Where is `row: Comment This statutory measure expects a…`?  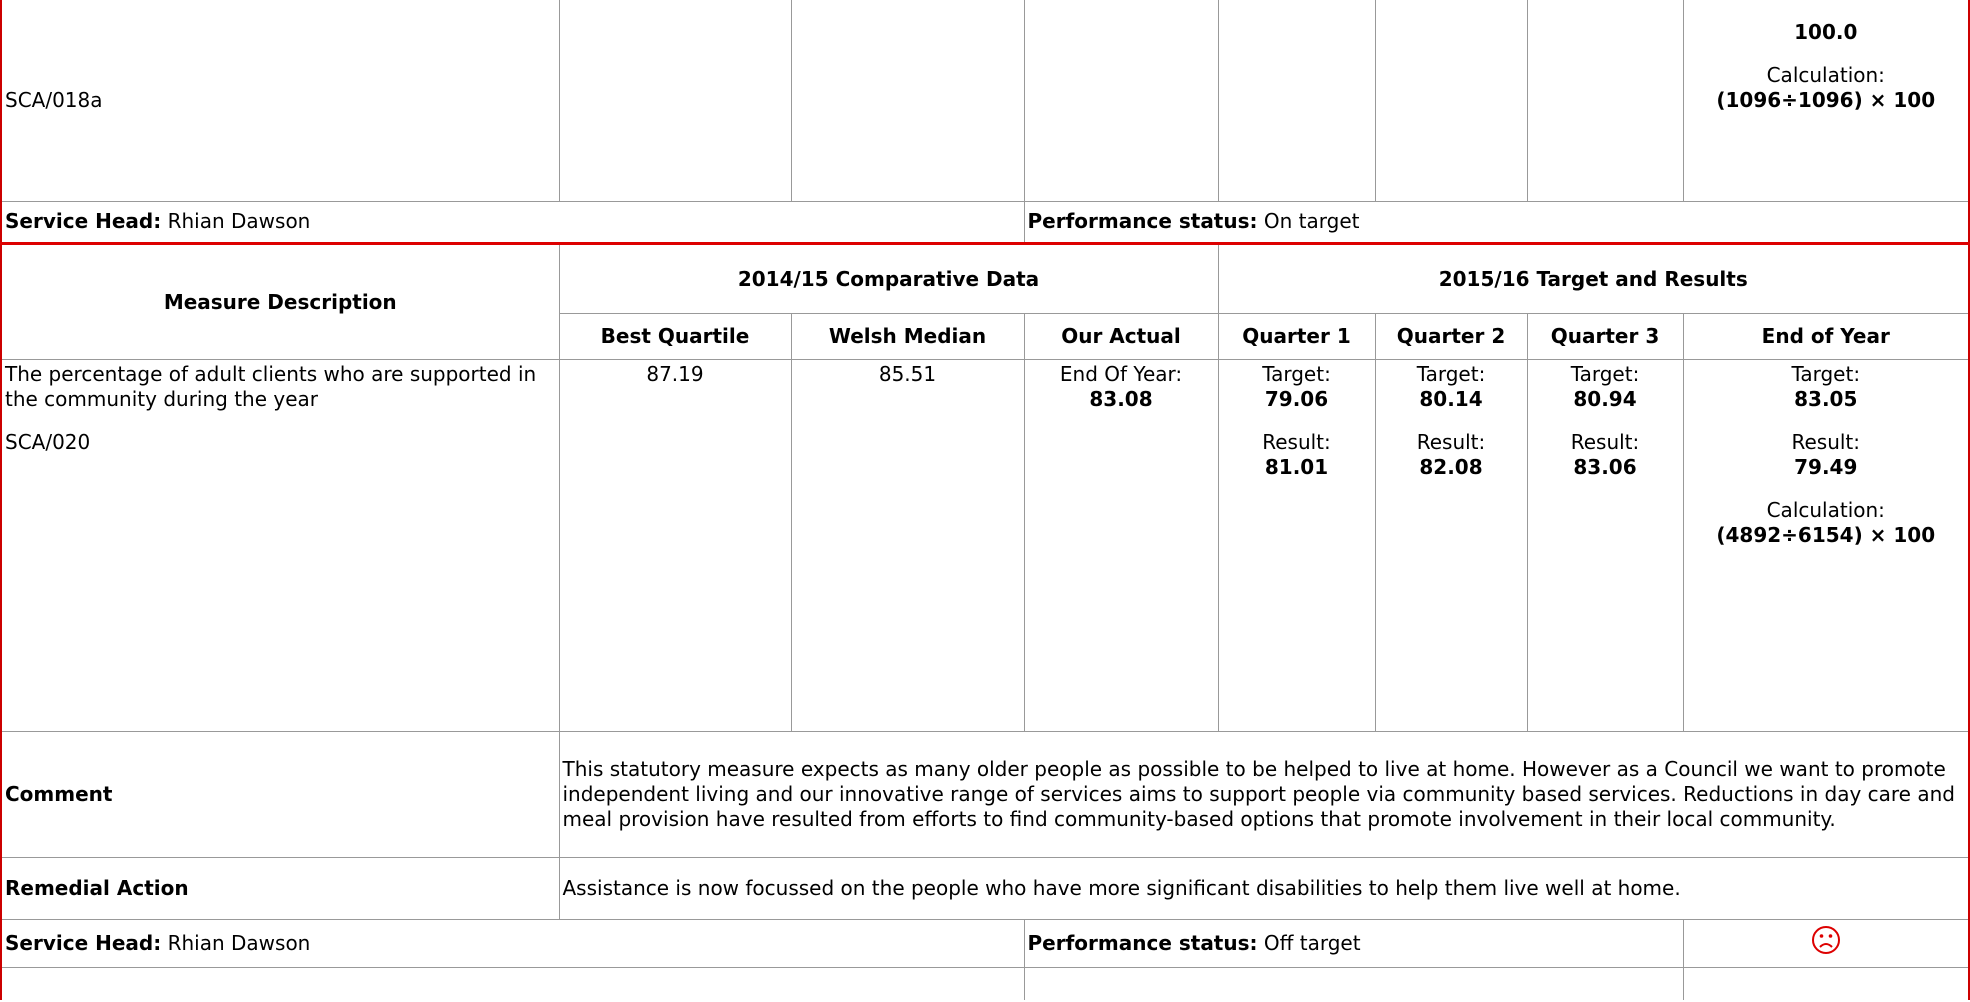
row: Comment This statutory measure expects a… is located at coordinates (985, 794).